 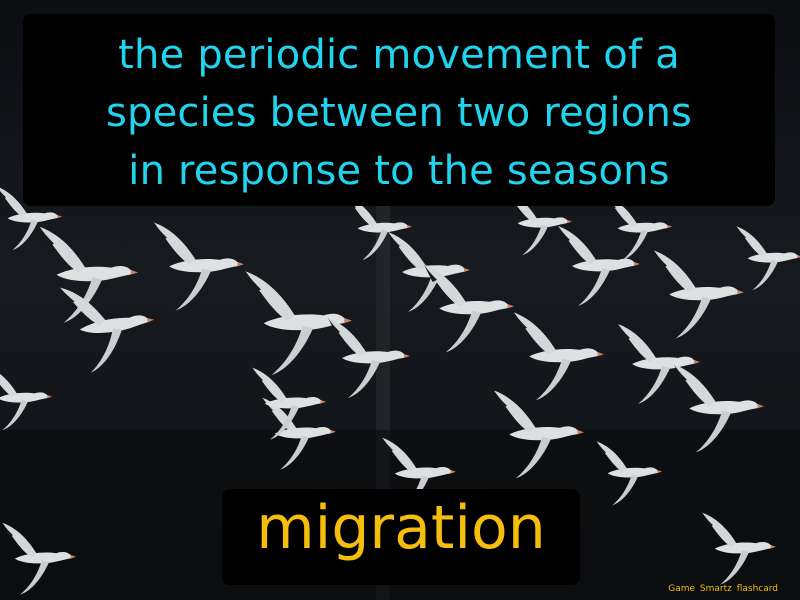 What do you see at coordinates (399, 55) in the screenshot?
I see `definition-line-1: the periodic movement of a` at bounding box center [399, 55].